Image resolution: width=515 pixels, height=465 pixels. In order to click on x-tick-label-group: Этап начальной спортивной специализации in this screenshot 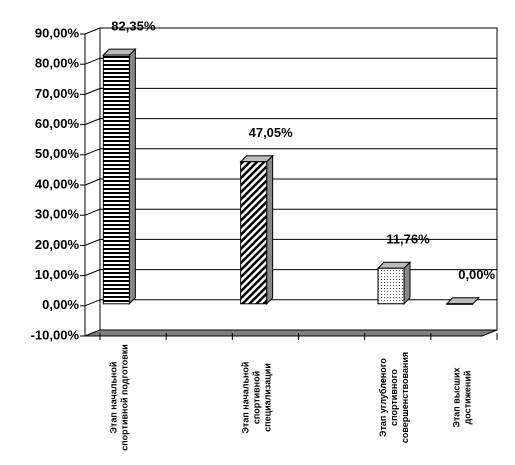, I will do `click(256, 397)`.